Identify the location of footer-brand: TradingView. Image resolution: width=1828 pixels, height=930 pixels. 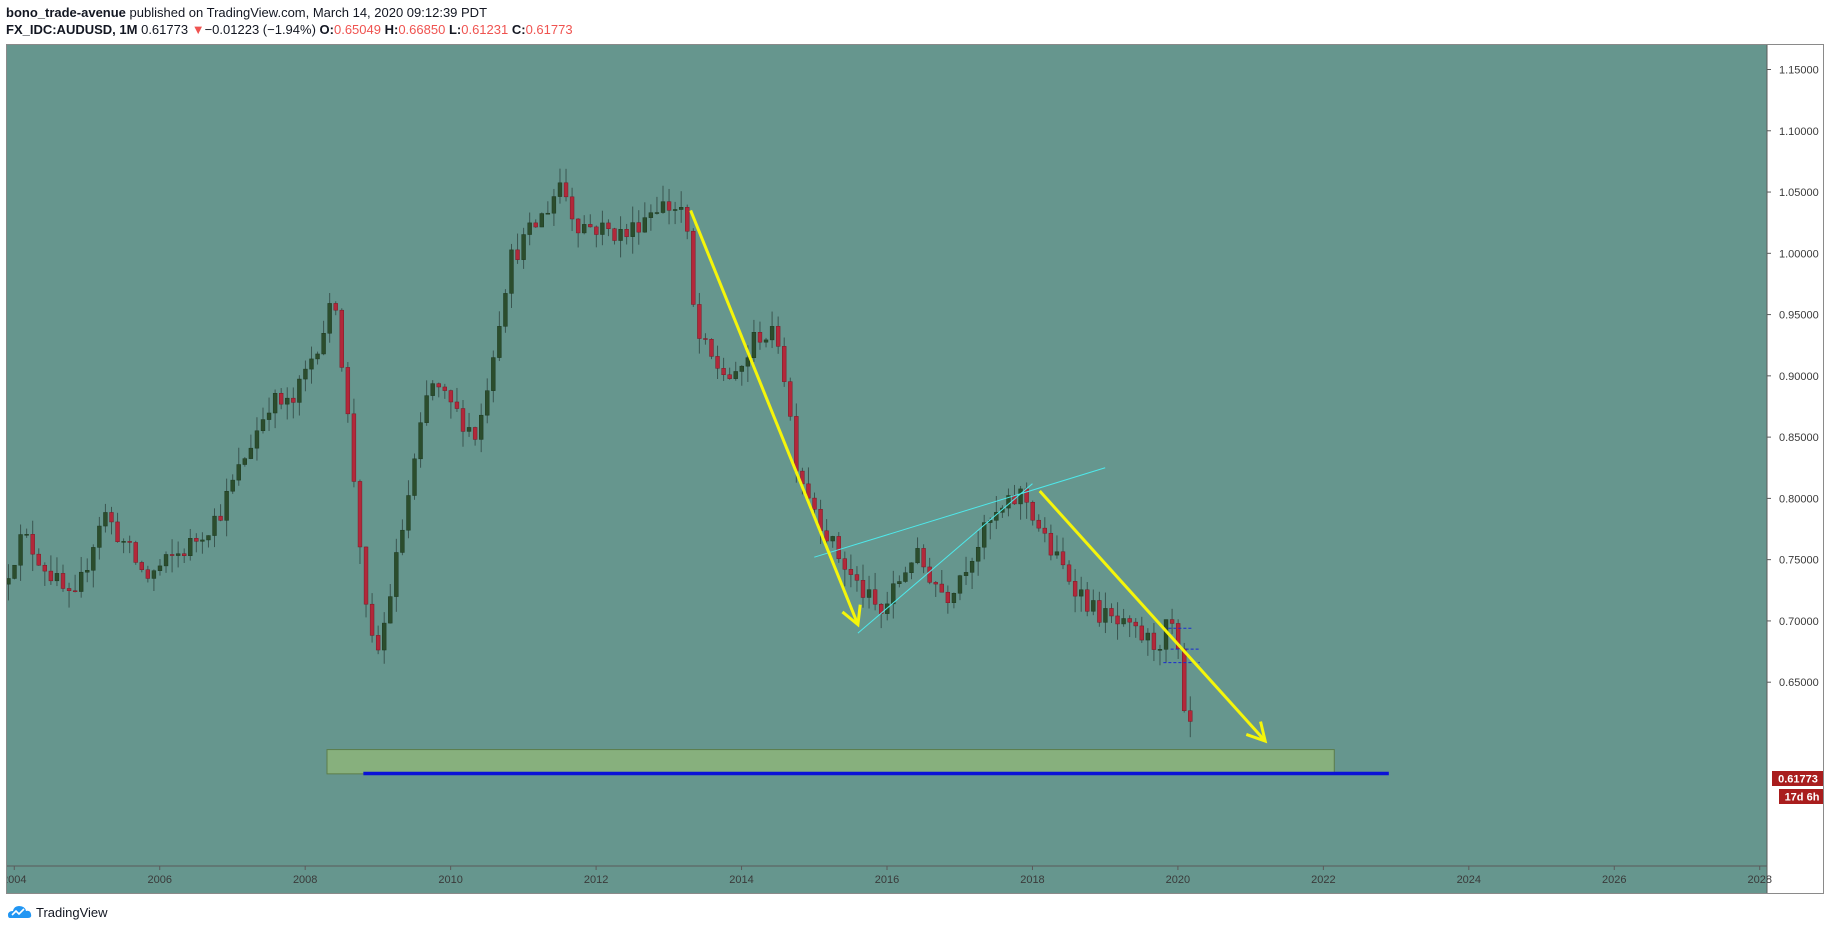
(72, 912).